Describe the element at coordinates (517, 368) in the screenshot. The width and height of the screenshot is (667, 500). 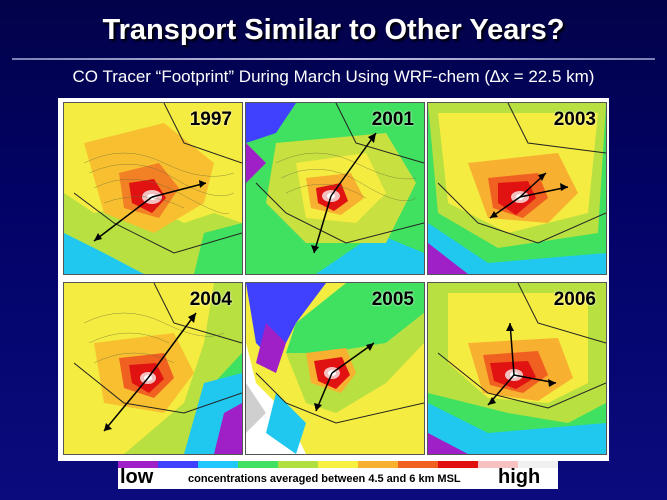
I see `map-panel-2006: 2006` at that location.